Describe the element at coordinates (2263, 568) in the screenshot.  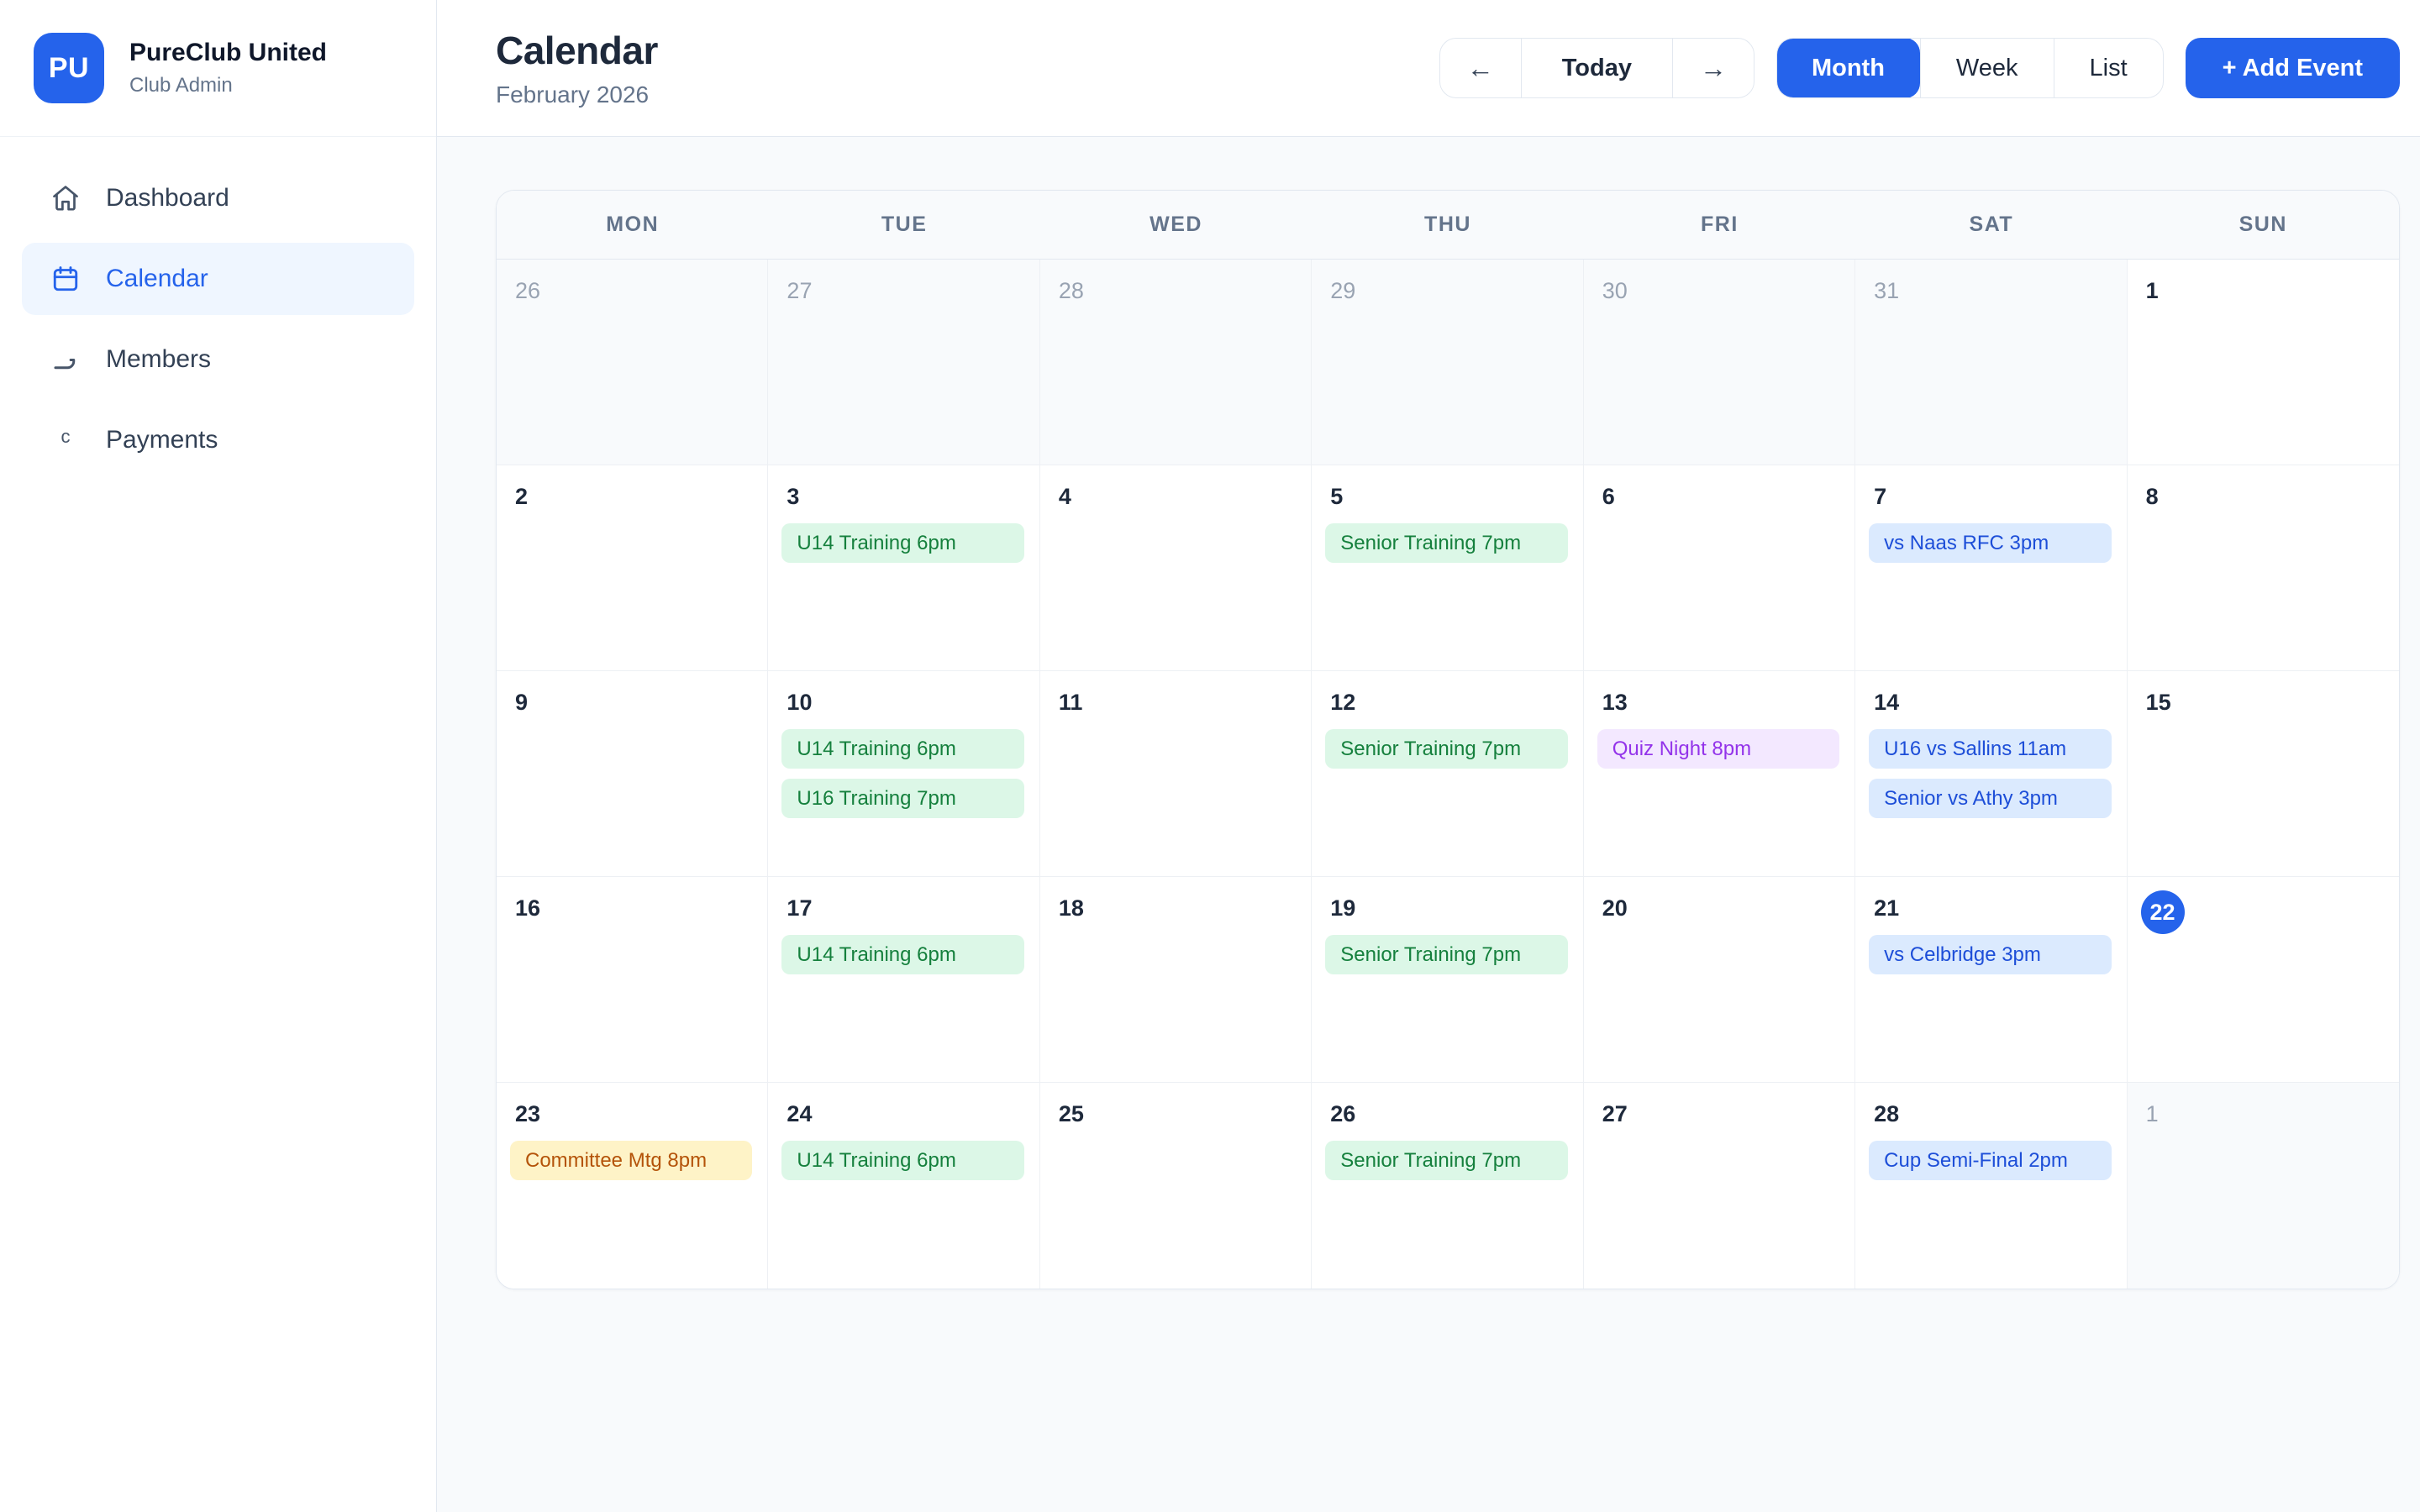
I see `calendar-day-cell: 8` at that location.